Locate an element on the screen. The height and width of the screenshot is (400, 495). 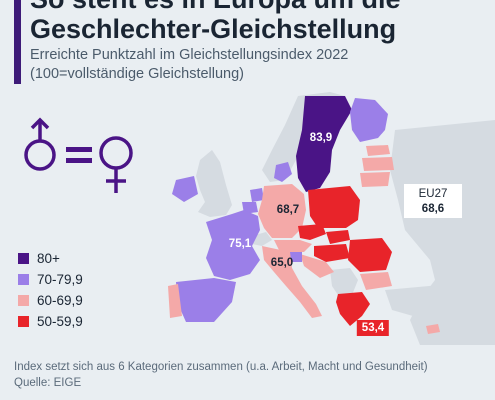
legend-item: 80+ is located at coordinates (50, 258).